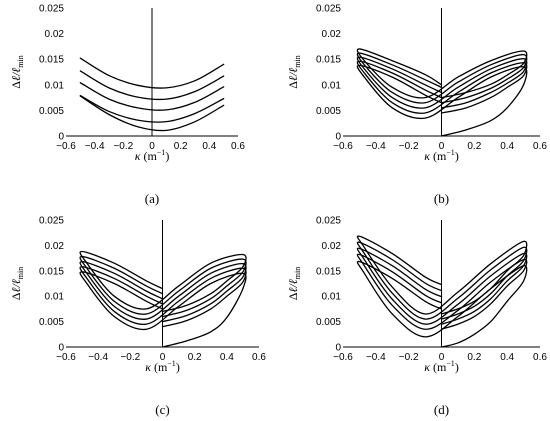 This screenshot has height=421, width=550. Describe the element at coordinates (162, 409) in the screenshot. I see `panel-label: (c)` at that location.